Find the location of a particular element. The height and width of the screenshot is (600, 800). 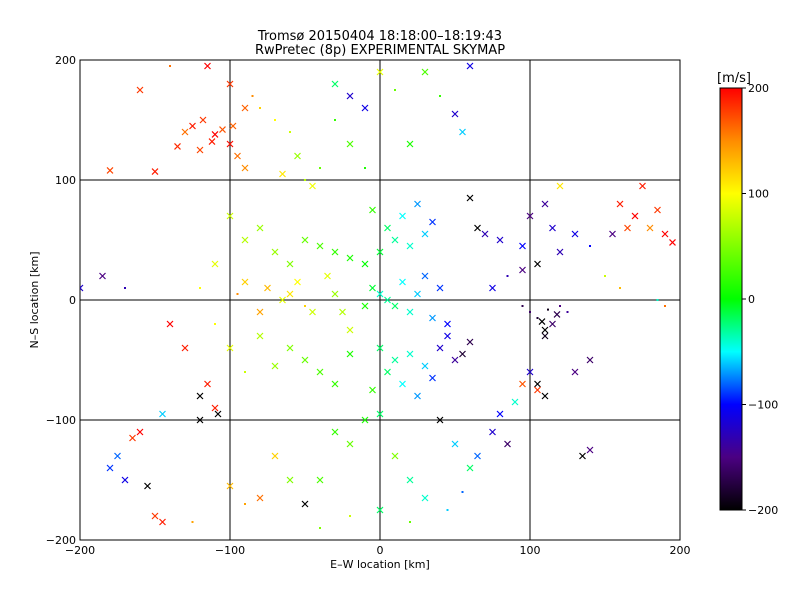

chart-title: Tromsø 20150404 18:18:00–18:19:43 is located at coordinates (379, 36).